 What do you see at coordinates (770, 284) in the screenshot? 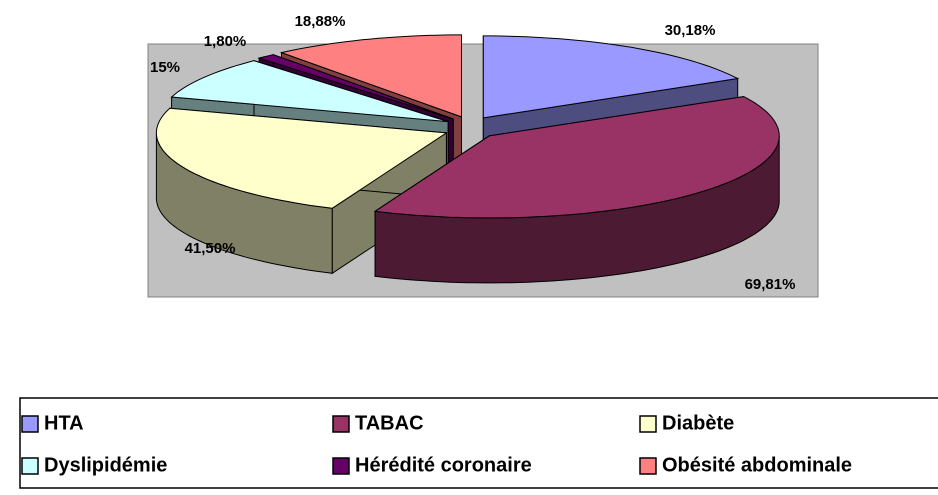
I see `data-label: 69,81%` at bounding box center [770, 284].